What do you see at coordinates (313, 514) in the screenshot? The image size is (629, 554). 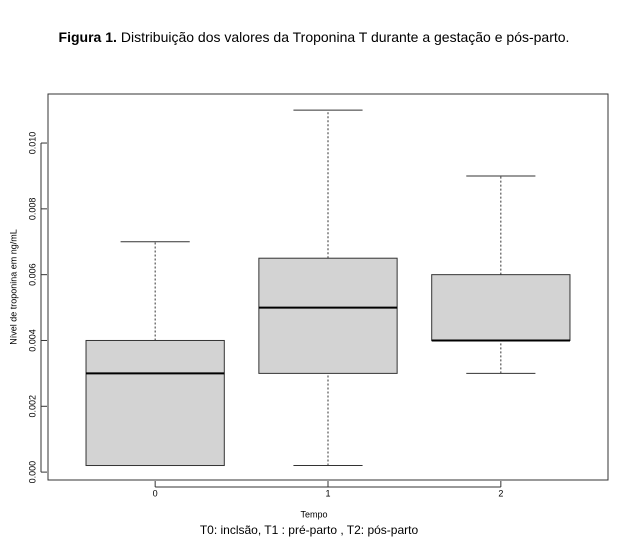 I see `x-axis-label: Tempo` at bounding box center [313, 514].